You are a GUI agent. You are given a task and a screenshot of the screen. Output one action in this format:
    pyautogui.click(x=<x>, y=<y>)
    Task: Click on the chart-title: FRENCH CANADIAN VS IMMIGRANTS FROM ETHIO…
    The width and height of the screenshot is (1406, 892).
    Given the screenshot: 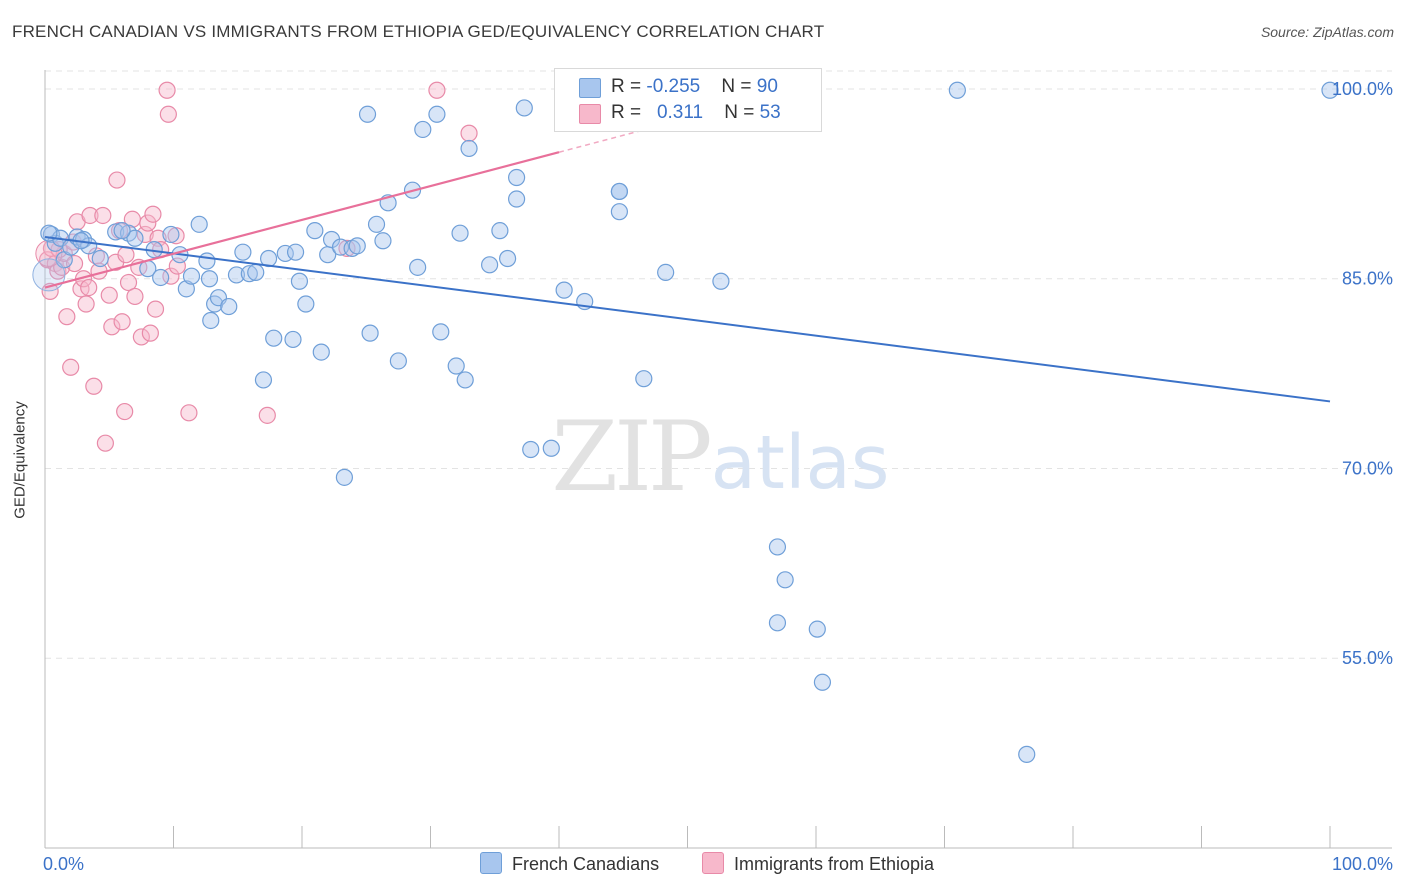 What is the action you would take?
    pyautogui.click(x=418, y=31)
    